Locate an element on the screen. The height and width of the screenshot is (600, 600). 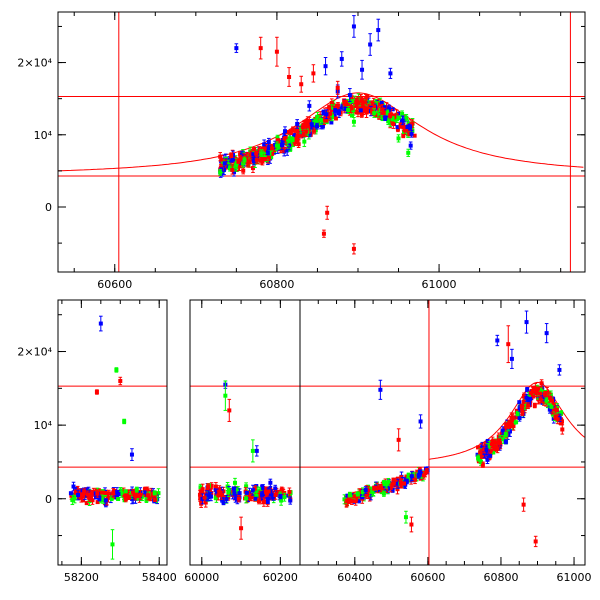
x-tick-label: 60600 is located at coordinates (427, 577).